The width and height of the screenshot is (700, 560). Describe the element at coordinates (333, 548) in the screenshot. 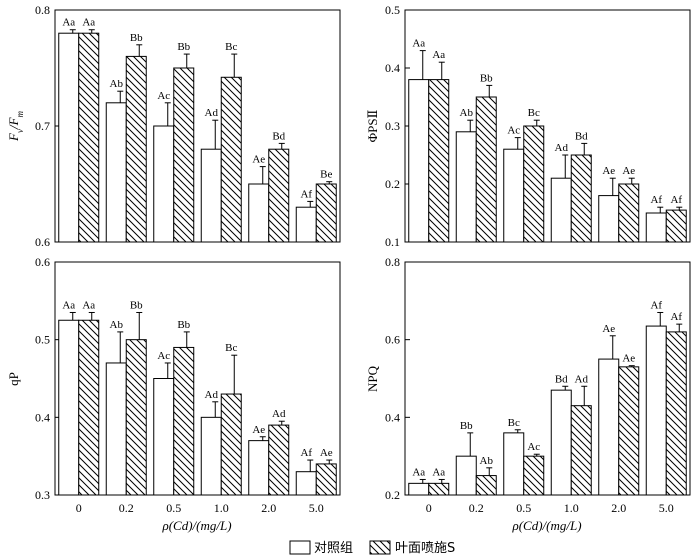

I see `legend-label-control: 对照组` at that location.